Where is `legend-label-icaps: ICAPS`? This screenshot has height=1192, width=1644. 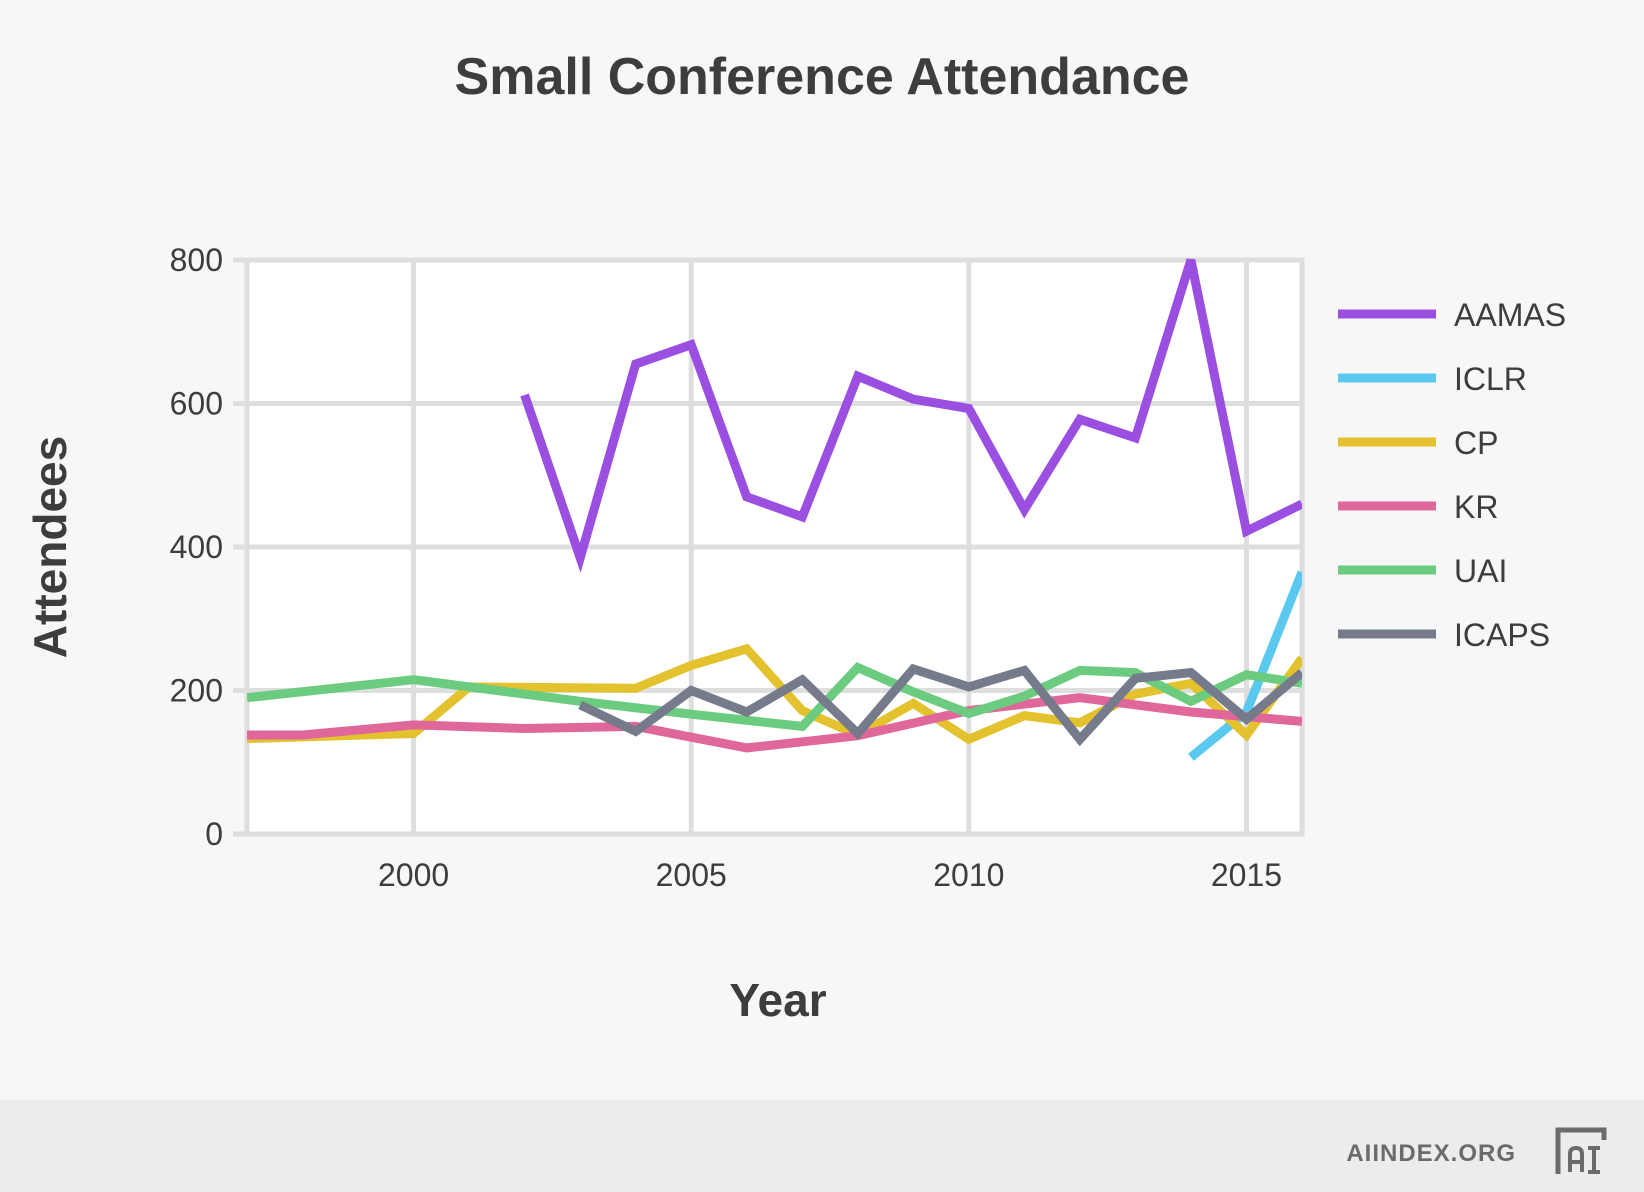 legend-label-icaps: ICAPS is located at coordinates (1502, 635).